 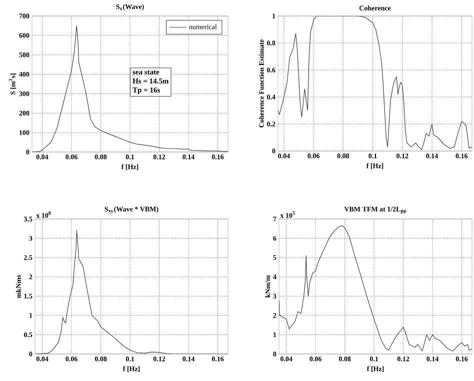 I want to click on line-series, so click(x=375, y=288).